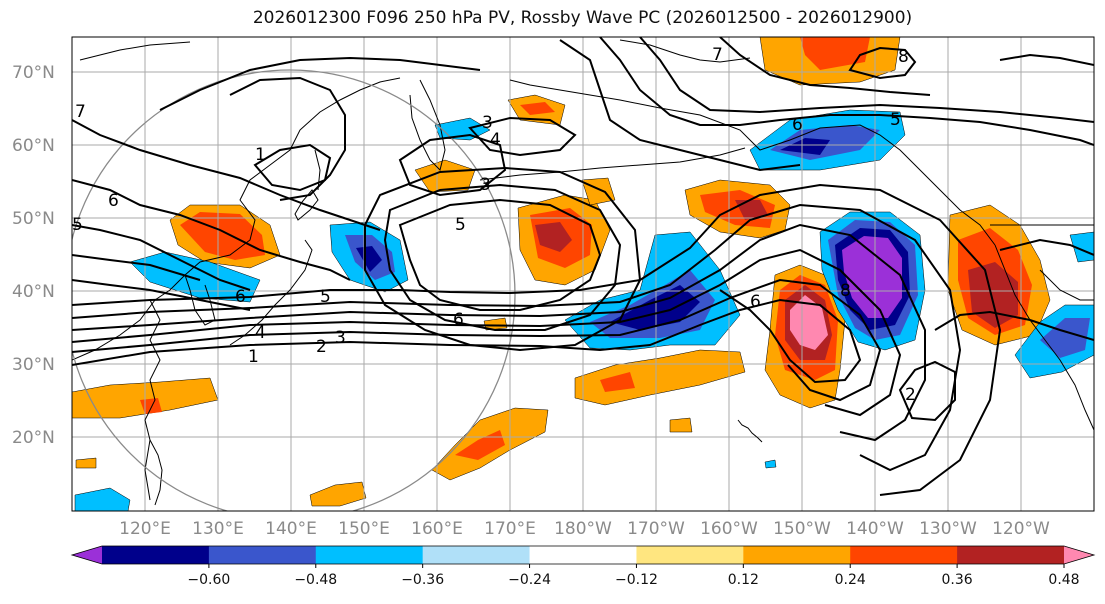 The width and height of the screenshot is (1105, 604). I want to click on lon-label: 120°W, so click(1021, 529).